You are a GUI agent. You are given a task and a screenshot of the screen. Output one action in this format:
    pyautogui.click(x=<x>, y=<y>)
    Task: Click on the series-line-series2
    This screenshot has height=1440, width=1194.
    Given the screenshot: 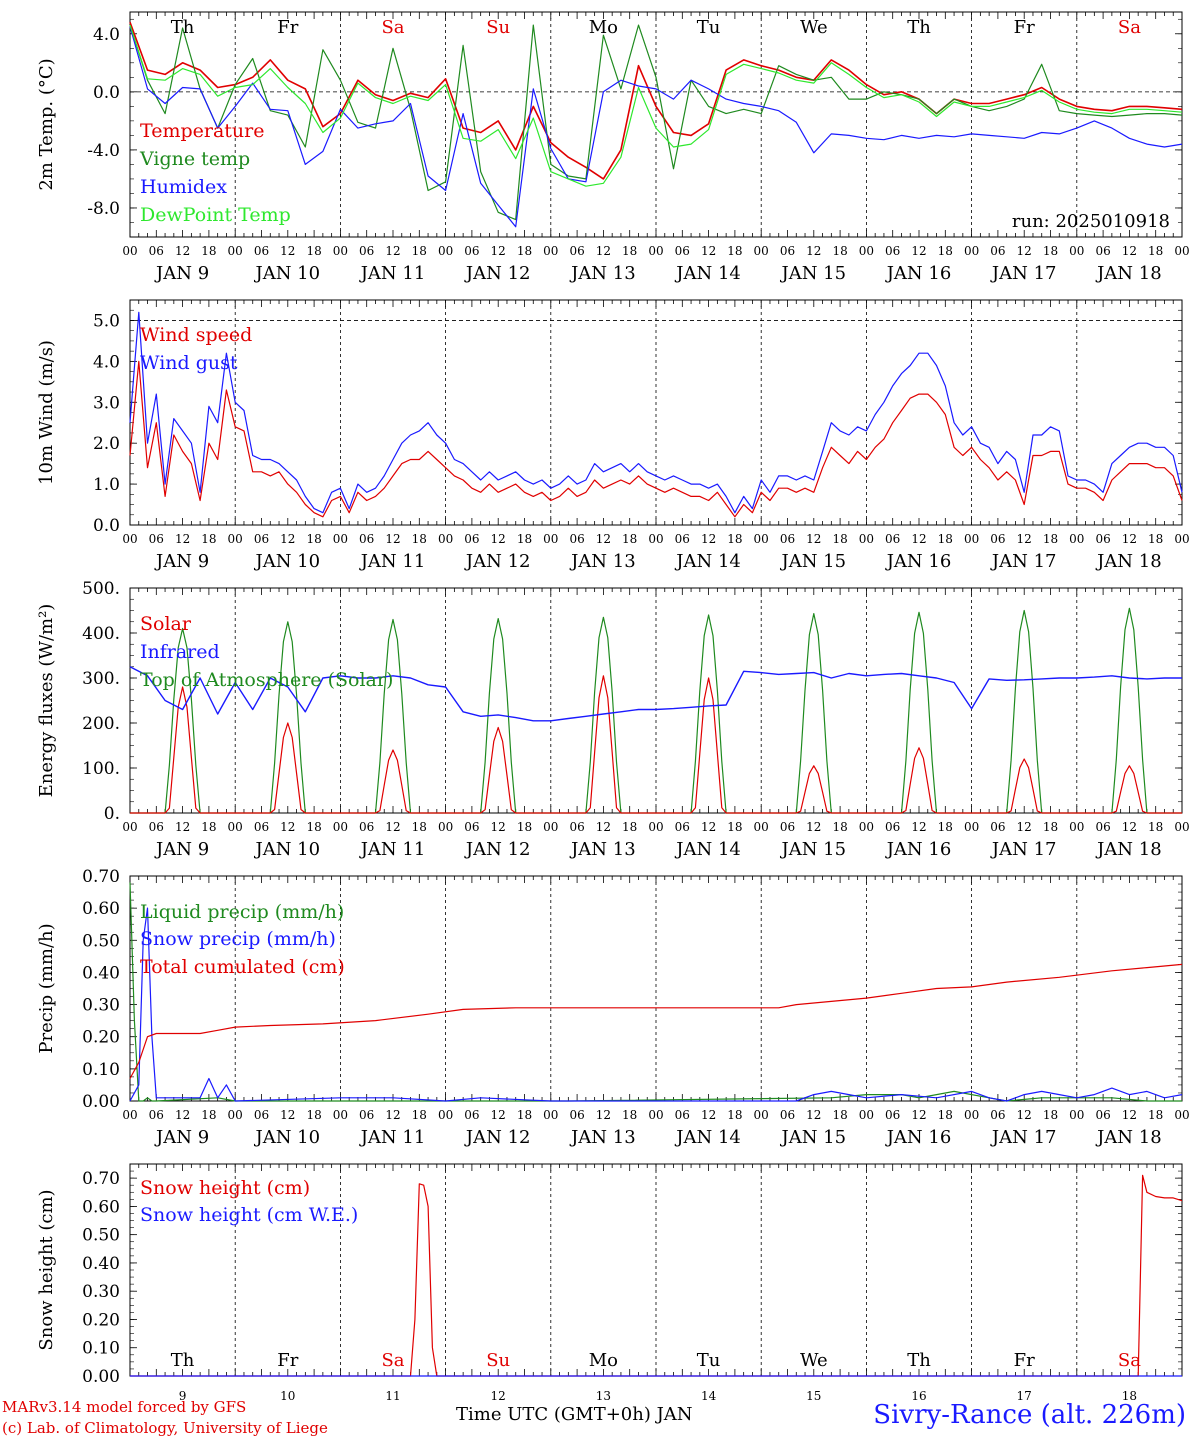 What is the action you would take?
    pyautogui.click(x=656, y=127)
    